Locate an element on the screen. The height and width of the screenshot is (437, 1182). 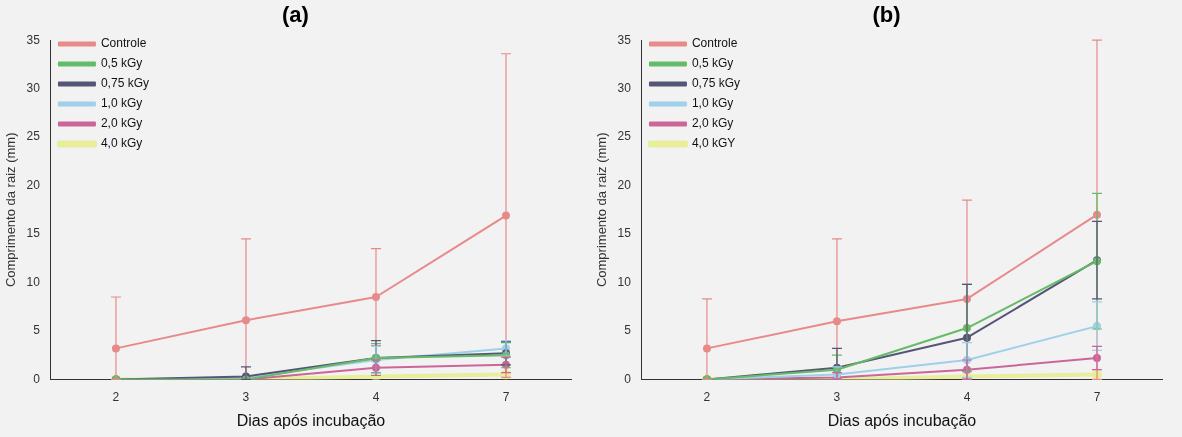
legend-label: 4,0 kGy is located at coordinates (121, 143).